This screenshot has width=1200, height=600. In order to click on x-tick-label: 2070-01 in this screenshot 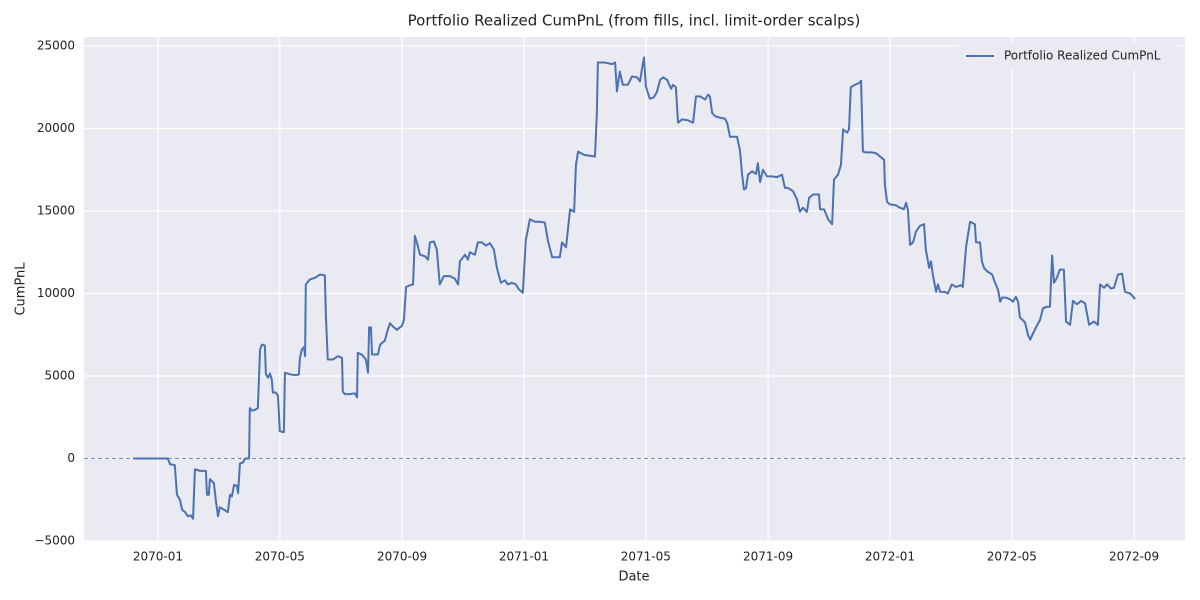, I will do `click(158, 557)`.